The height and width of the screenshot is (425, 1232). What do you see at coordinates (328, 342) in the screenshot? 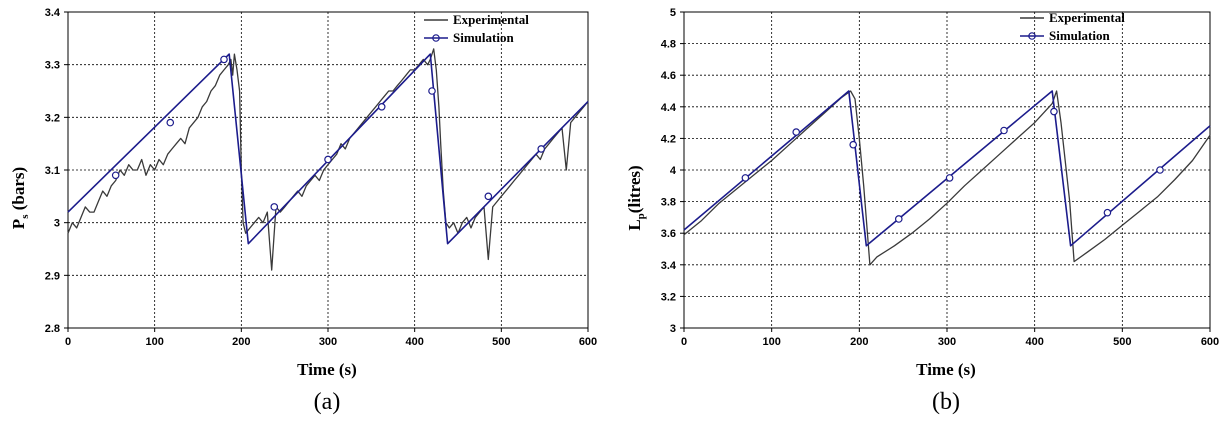
I see `x-tick-label-a: 300` at bounding box center [328, 342].